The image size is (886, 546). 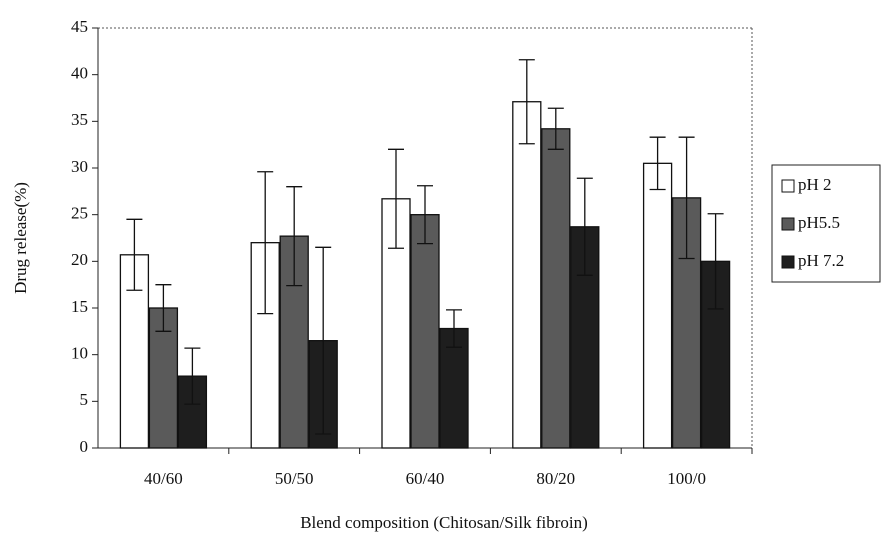 I want to click on y-tick-label: 0, so click(x=84, y=446).